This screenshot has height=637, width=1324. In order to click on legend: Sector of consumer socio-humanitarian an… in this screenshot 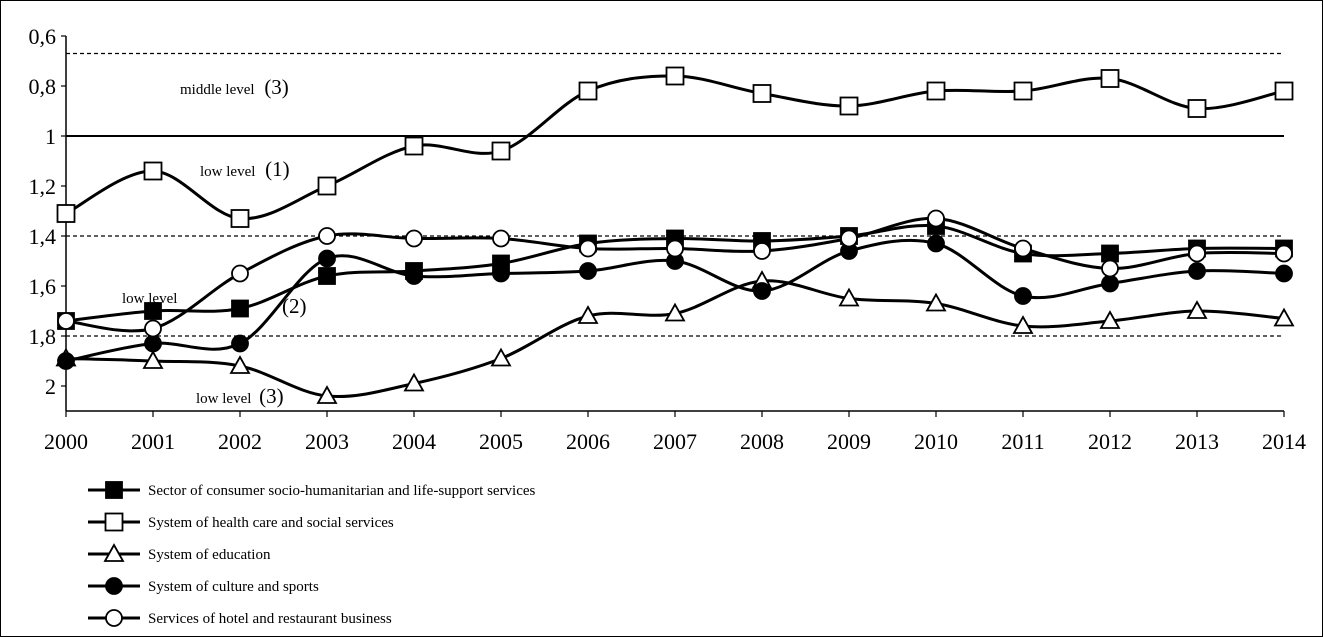, I will do `click(312, 554)`.